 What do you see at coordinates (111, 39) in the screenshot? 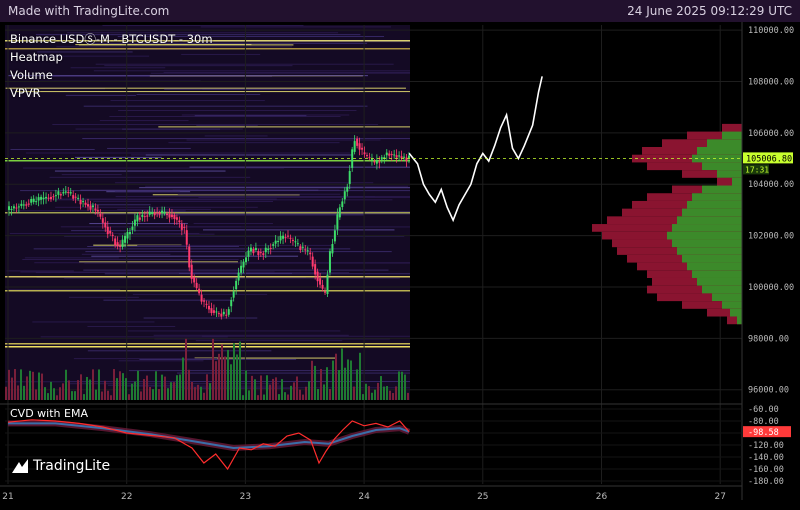
I see `symbol-label: Binance USDⓈ-M - BTCUSDT - 30m` at bounding box center [111, 39].